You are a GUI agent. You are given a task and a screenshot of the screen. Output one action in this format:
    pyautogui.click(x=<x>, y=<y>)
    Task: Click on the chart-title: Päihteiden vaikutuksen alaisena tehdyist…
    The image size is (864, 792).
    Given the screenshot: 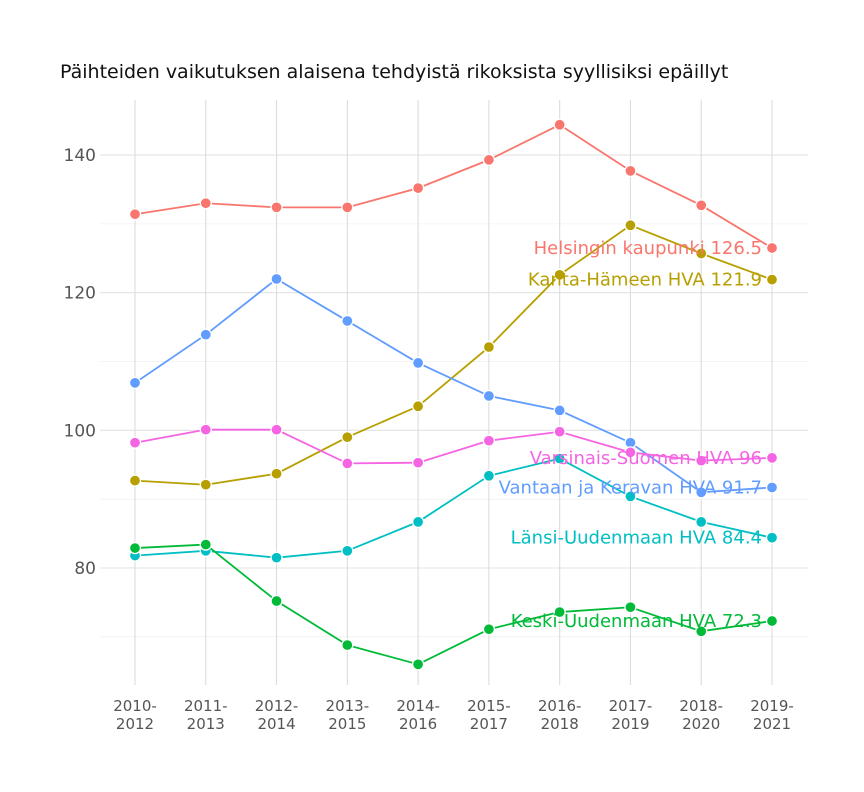 What is the action you would take?
    pyautogui.click(x=394, y=72)
    